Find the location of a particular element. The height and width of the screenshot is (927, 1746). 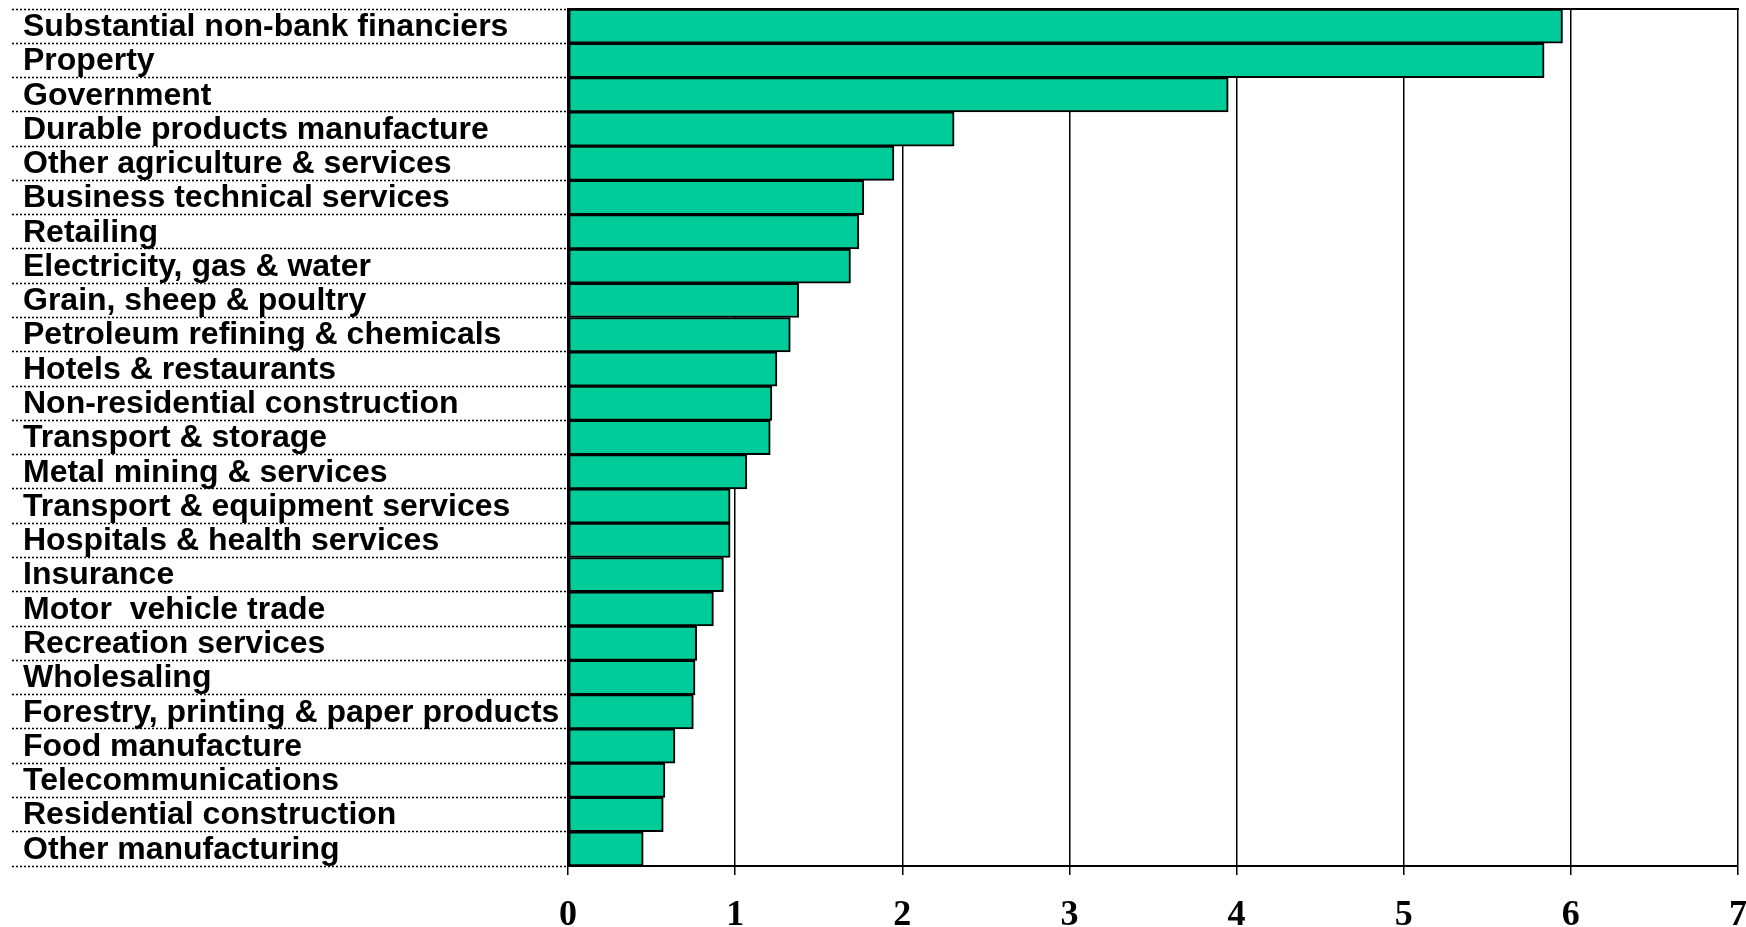

y-tick-label: Residential construction is located at coordinates (210, 813).